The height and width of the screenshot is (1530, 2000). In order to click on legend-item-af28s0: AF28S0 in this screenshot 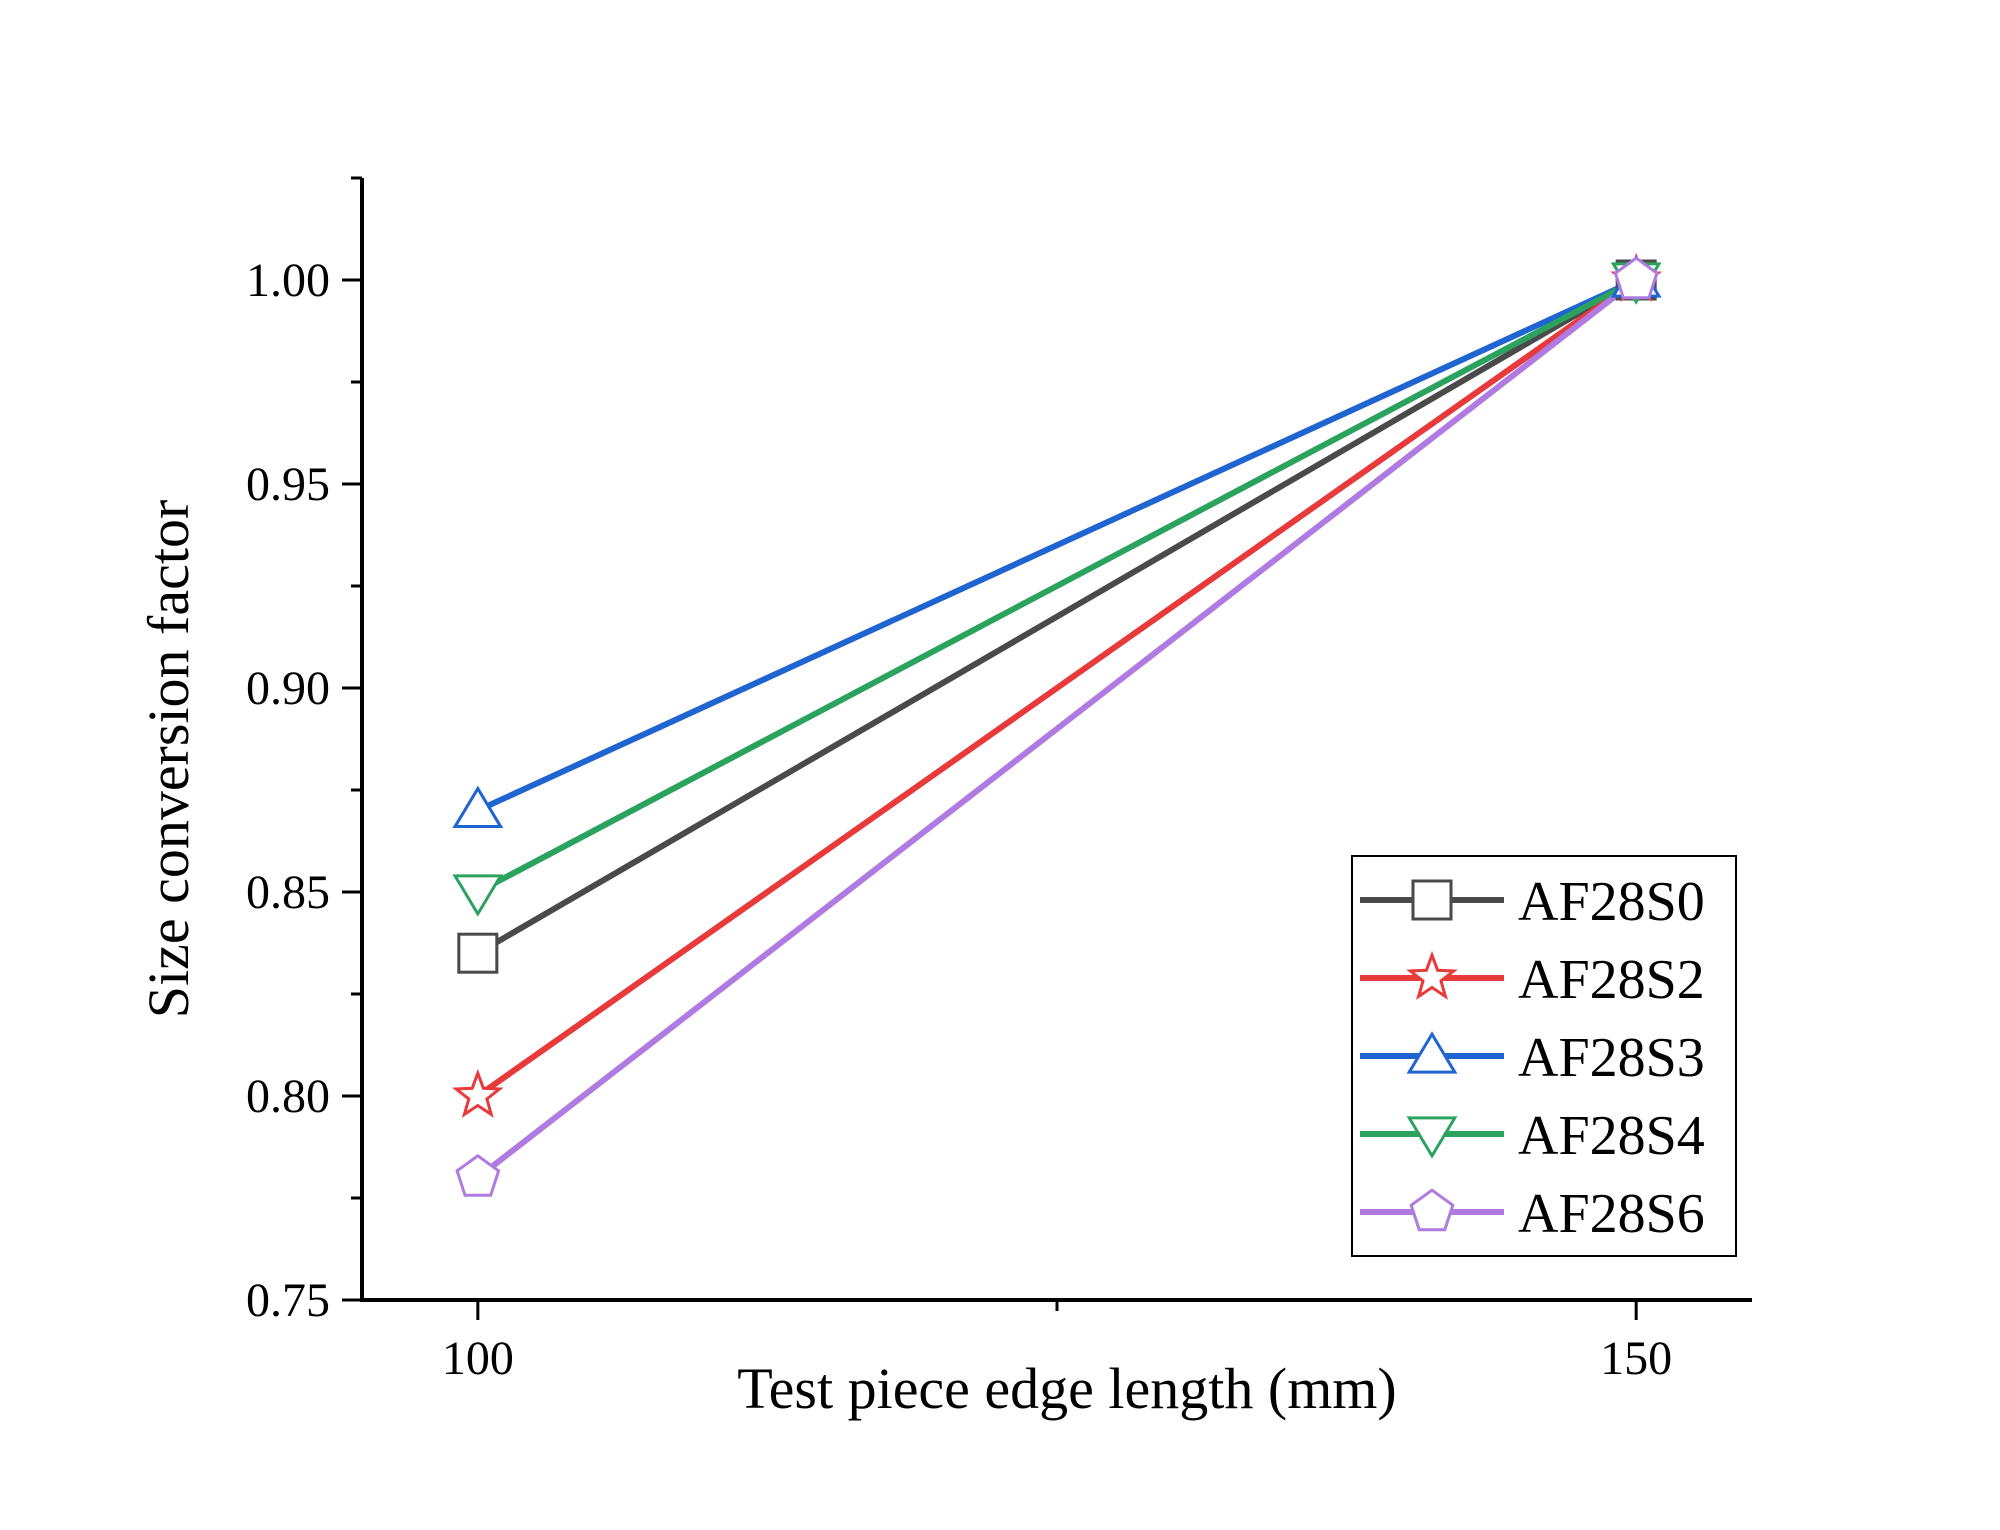, I will do `click(1532, 902)`.